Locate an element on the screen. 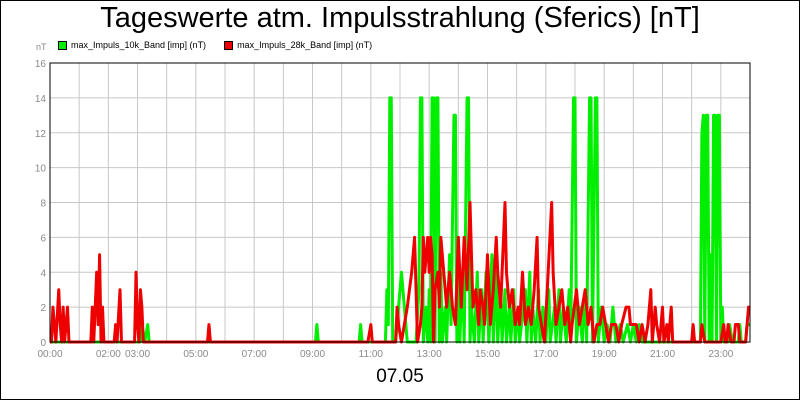 Image resolution: width=800 pixels, height=400 pixels. legend-label-28k: max_Impuls_28k_Band [imp] (nT) is located at coordinates (305, 45).